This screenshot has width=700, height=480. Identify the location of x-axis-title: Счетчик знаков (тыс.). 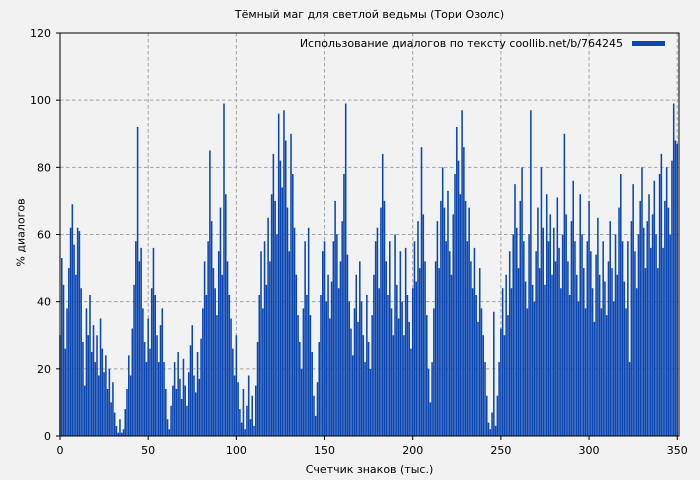
(369, 469).